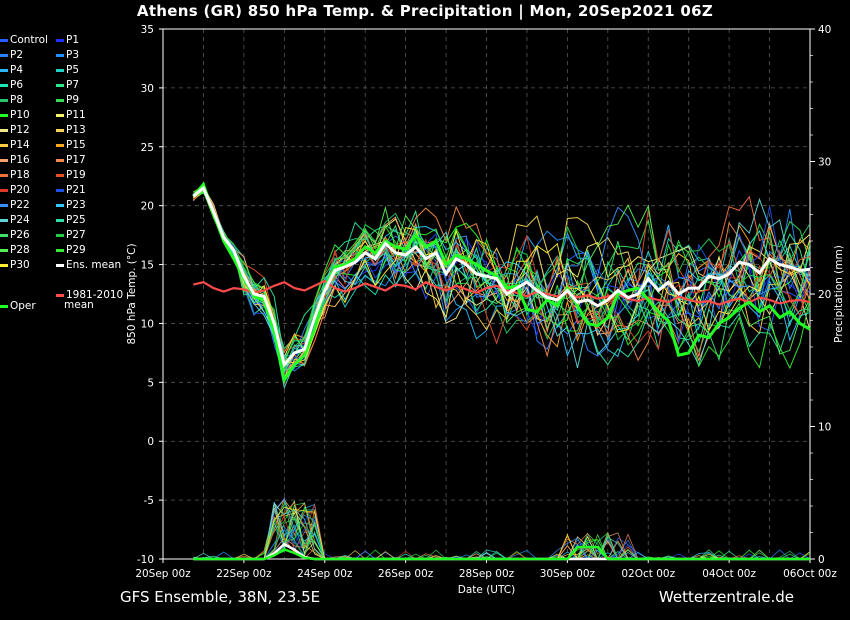 The image size is (850, 620). Describe the element at coordinates (76, 160) in the screenshot. I see `legend-label: P17` at that location.